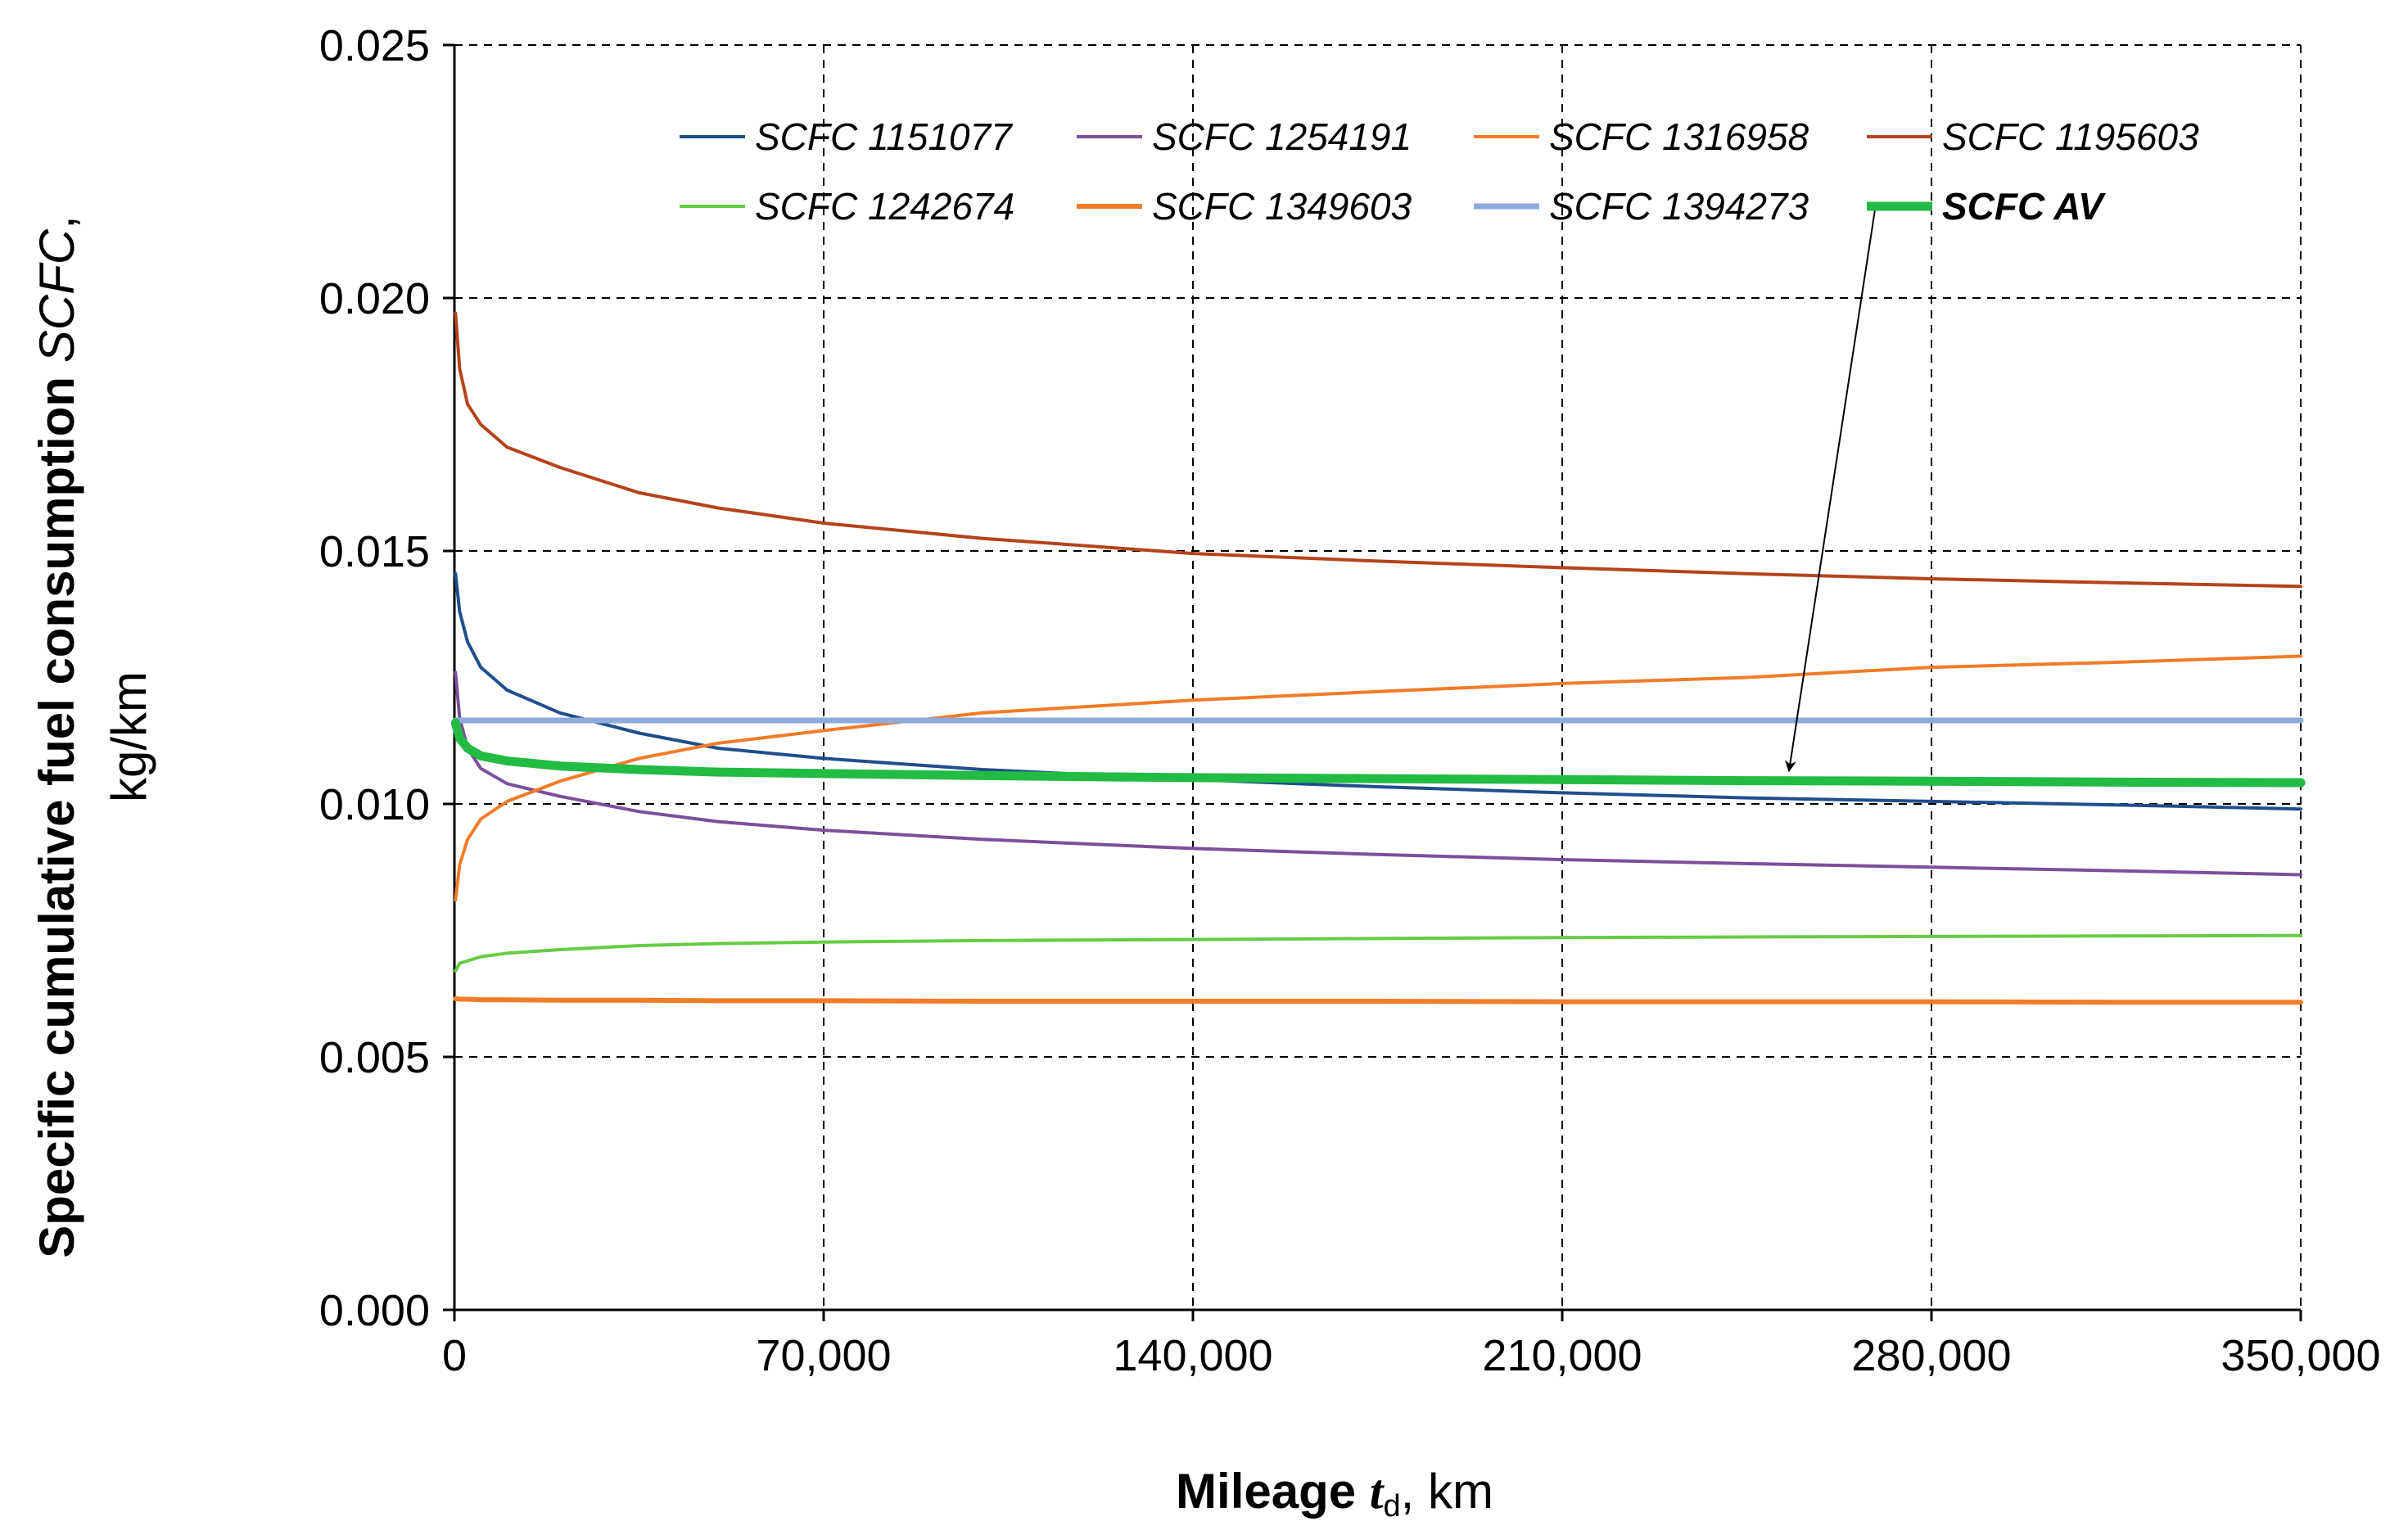  I want to click on series-line-scfc-av, so click(1378, 753).